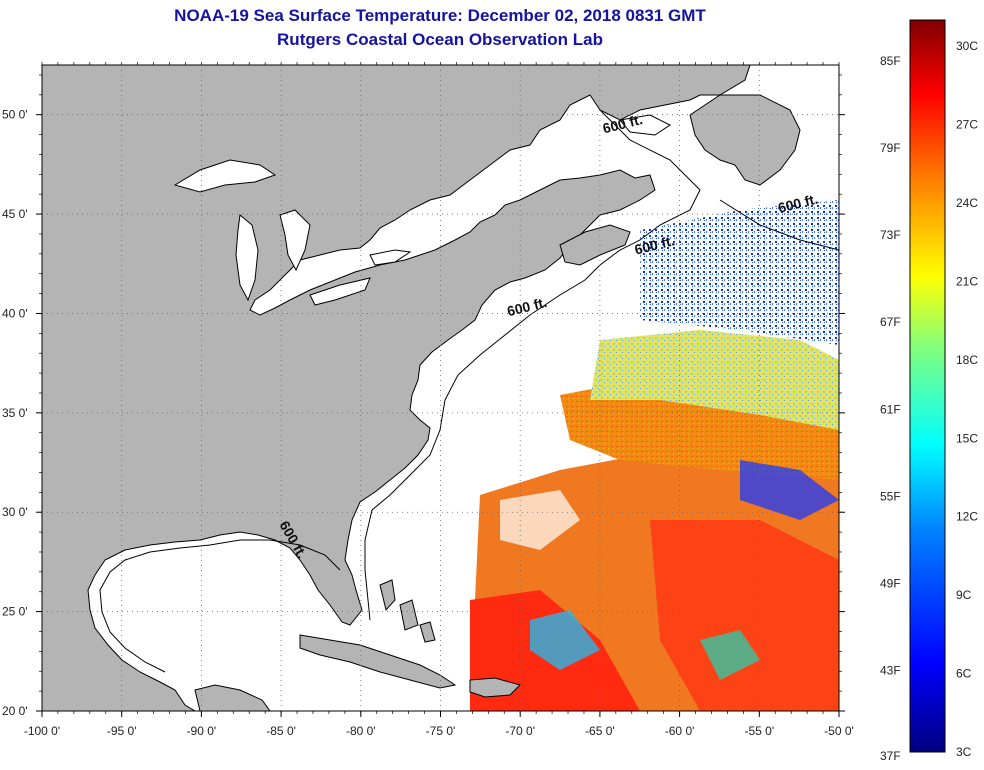 The image size is (984, 770). I want to click on colorbar-c-label: 6C, so click(964, 674).